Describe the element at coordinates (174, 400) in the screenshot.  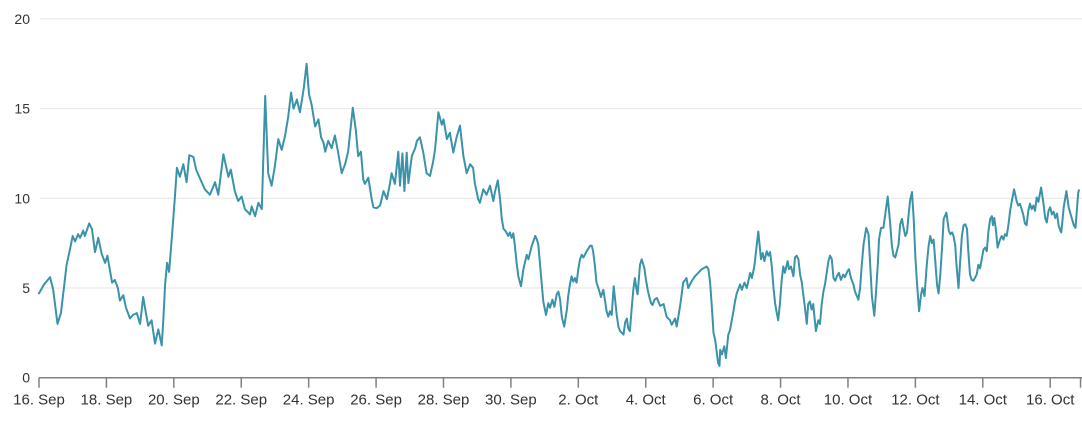
I see `x-axis-label: 20. Sep` at that location.